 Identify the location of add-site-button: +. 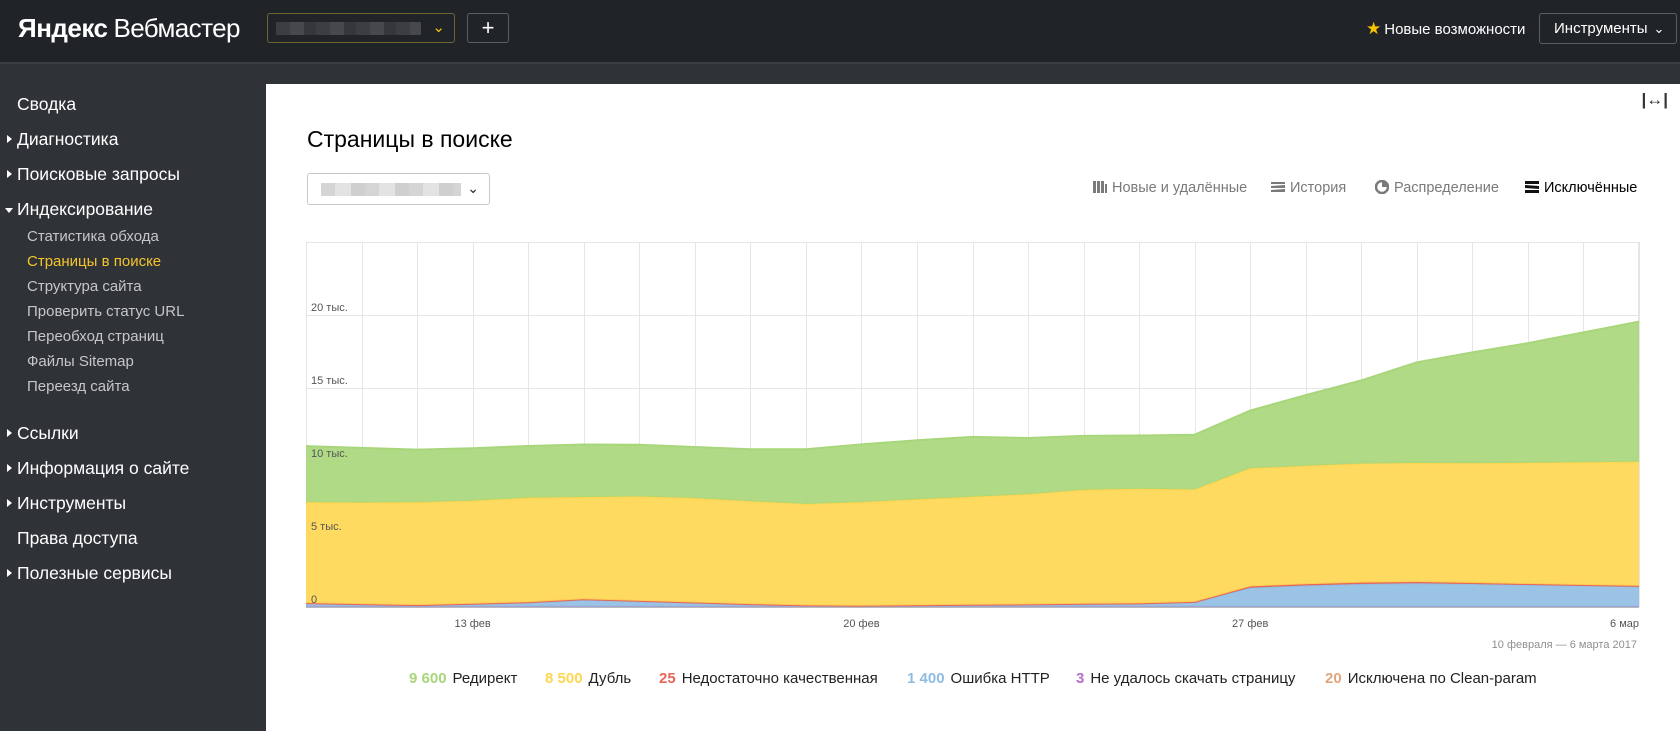
(488, 28).